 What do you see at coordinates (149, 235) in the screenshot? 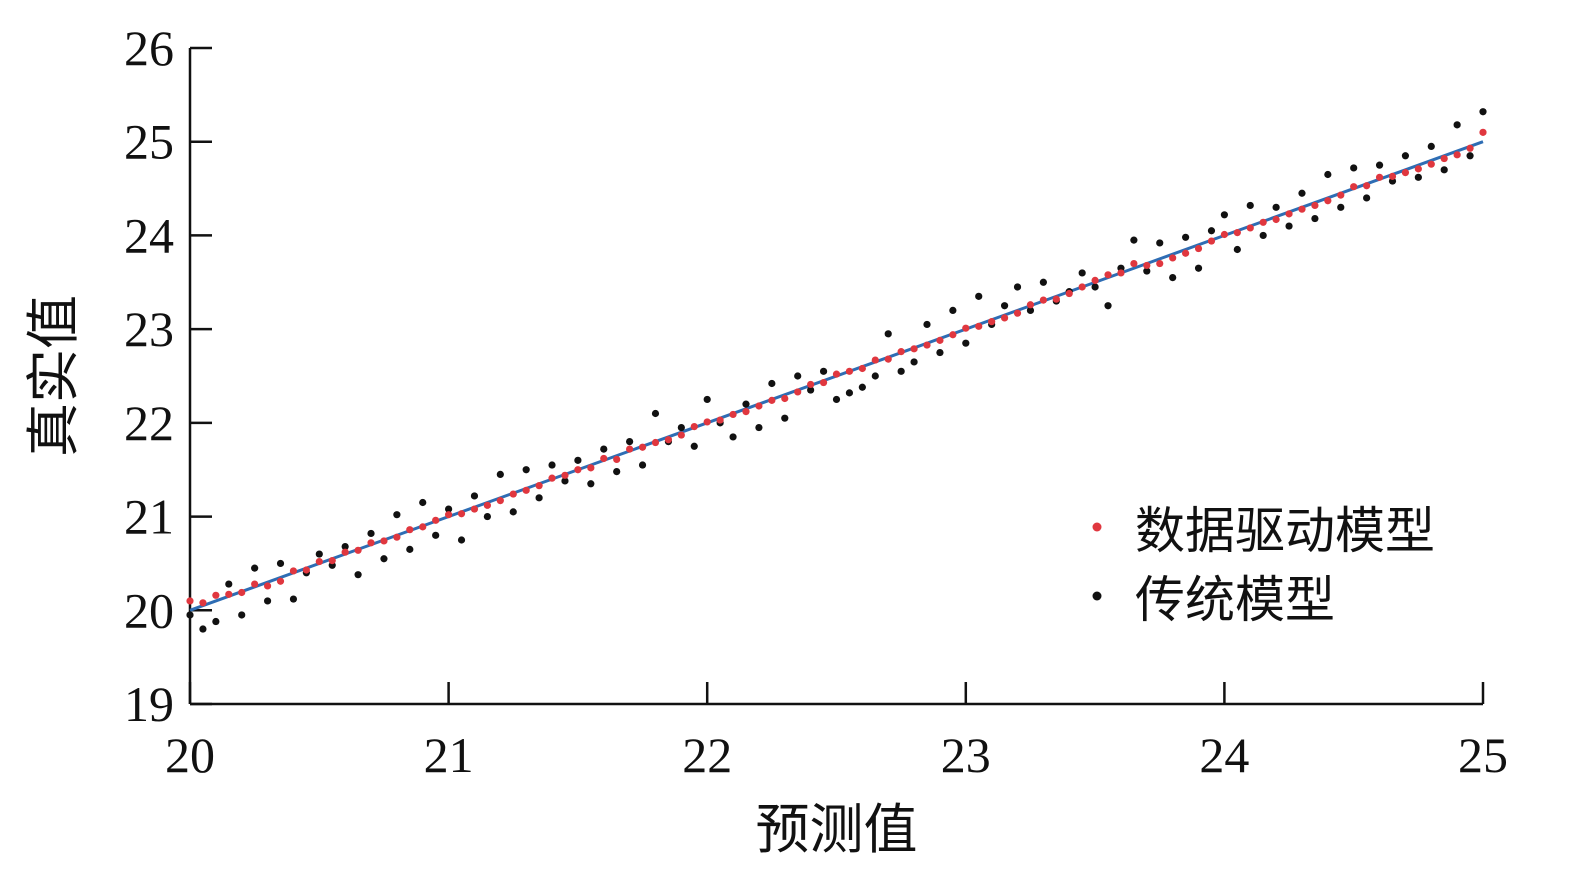
I see `y-tick-label: 24` at bounding box center [149, 235].